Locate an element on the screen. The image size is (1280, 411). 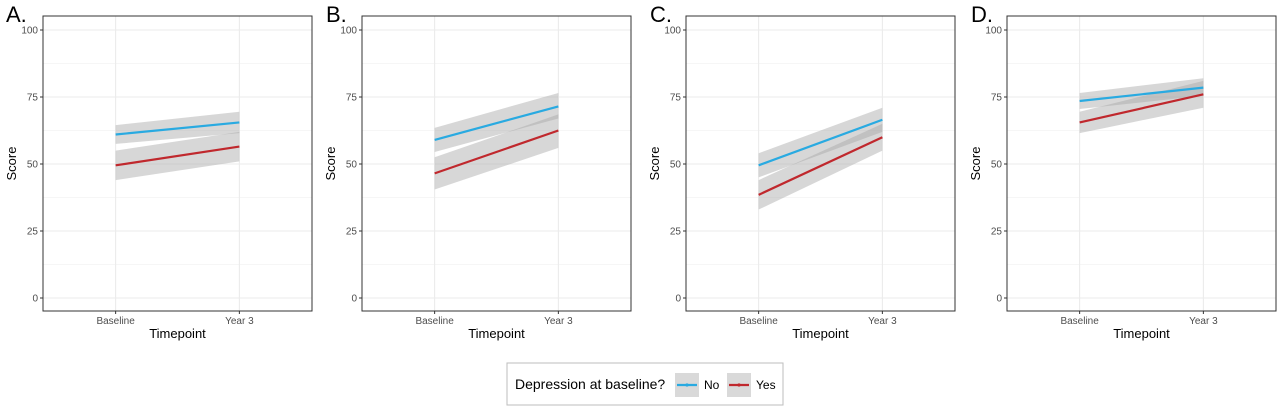
legend-title: Depression at baseline? is located at coordinates (590, 384).